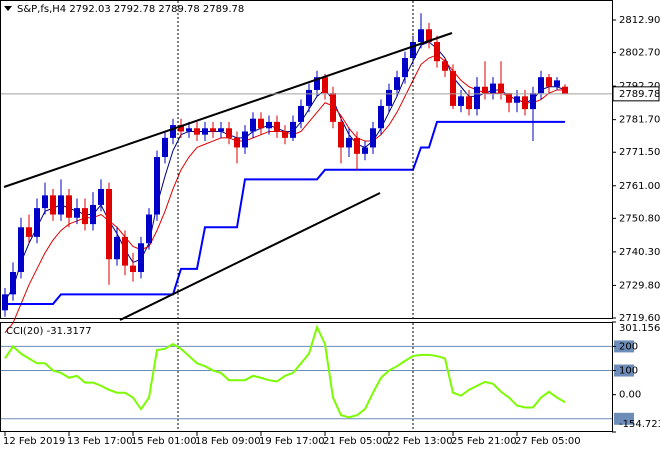  I want to click on y-tick-label: 2771.50, so click(639, 152).